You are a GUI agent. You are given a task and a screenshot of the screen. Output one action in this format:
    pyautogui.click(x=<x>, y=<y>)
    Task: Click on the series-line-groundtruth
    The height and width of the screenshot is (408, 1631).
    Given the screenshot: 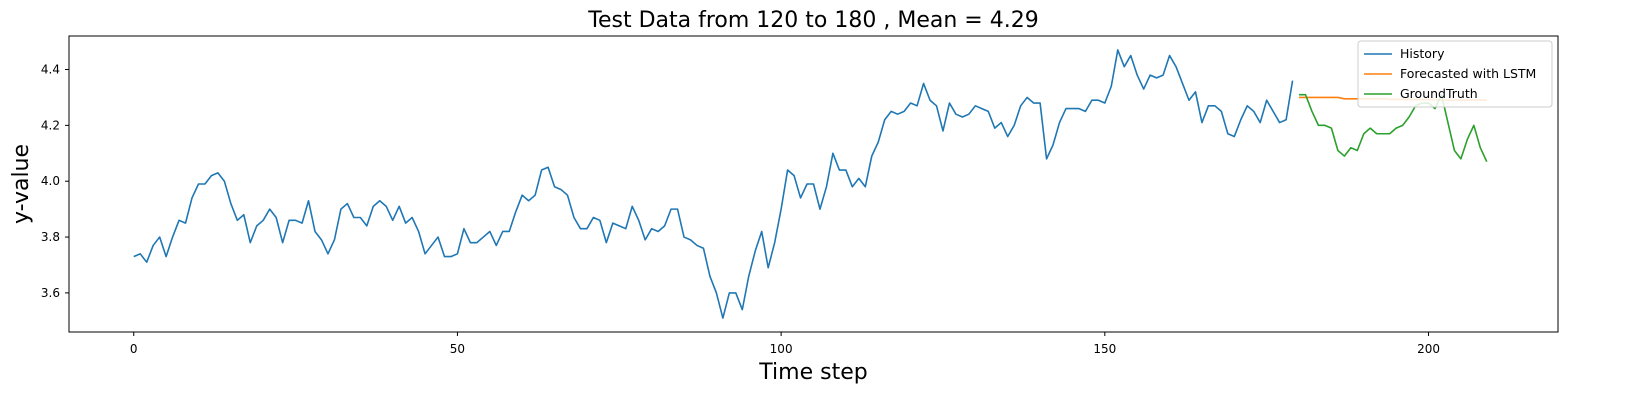 What is the action you would take?
    pyautogui.click(x=1393, y=127)
    